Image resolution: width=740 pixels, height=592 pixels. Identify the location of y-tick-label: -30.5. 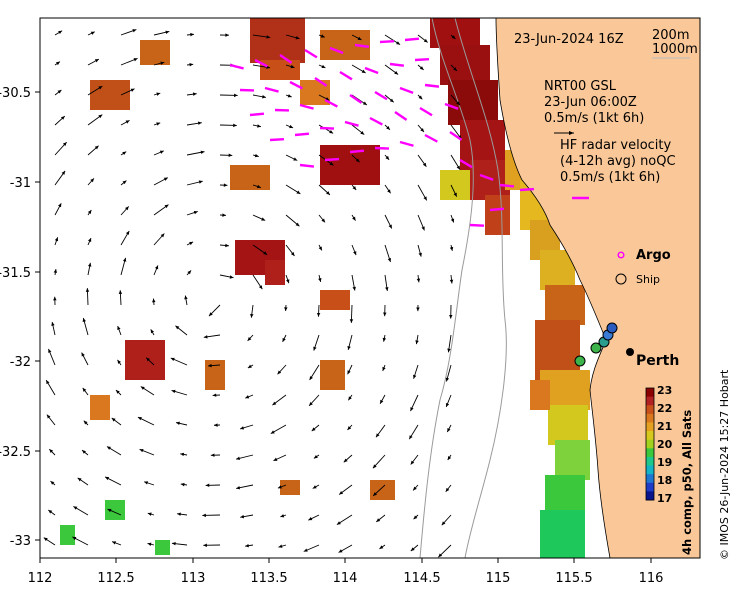
(15, 93).